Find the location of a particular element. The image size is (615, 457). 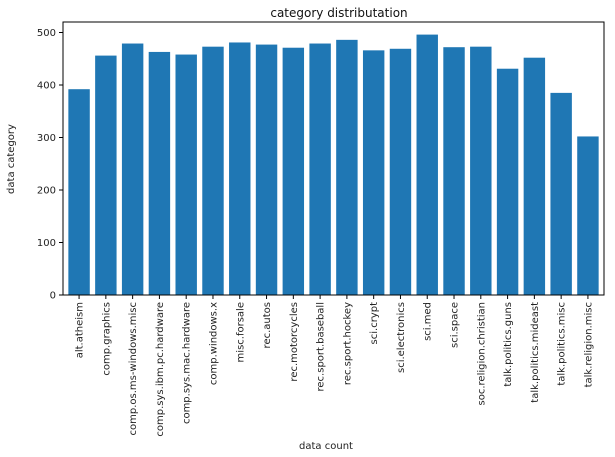

x-tick-label: sci.space is located at coordinates (455, 325).